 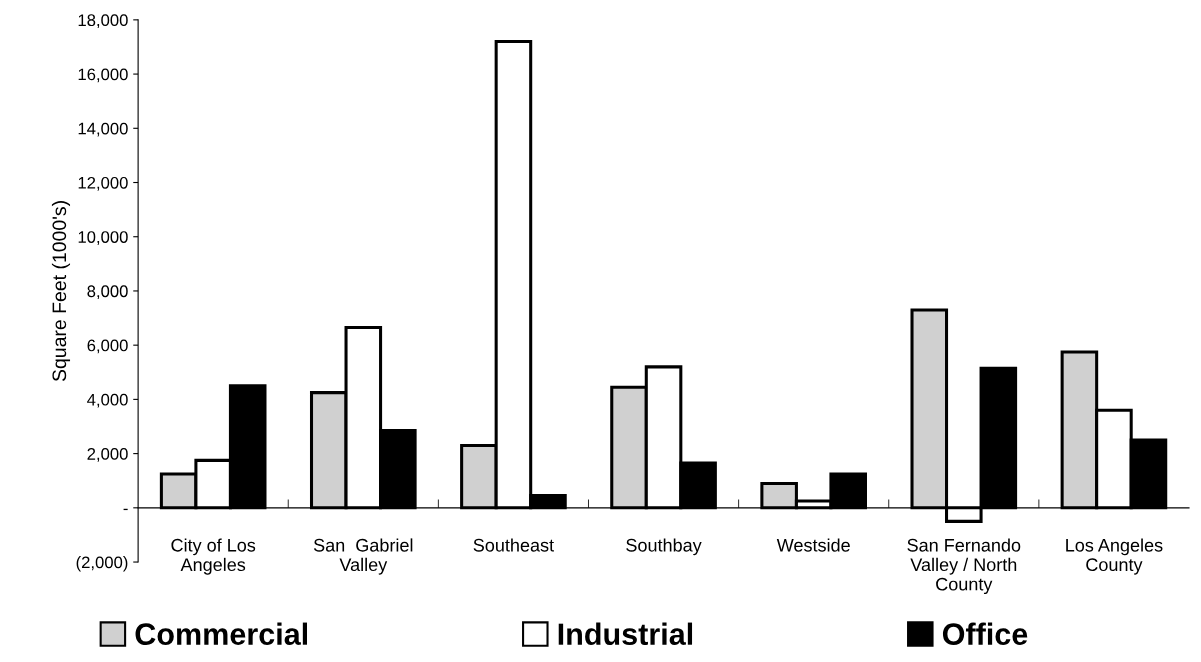 I want to click on y-tick-label: (2,000), so click(x=102, y=564).